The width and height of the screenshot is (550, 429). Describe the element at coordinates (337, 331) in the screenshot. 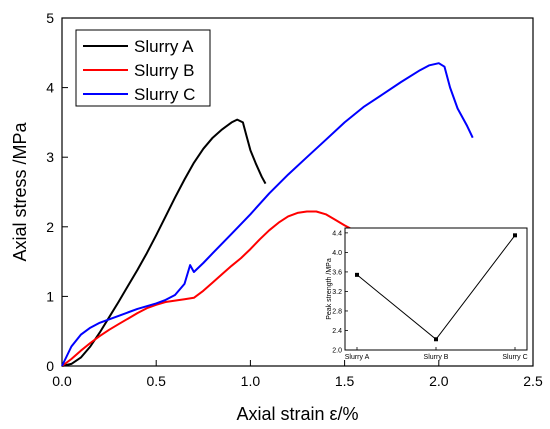

I see `inset-y-tick-label: 2.4` at that location.